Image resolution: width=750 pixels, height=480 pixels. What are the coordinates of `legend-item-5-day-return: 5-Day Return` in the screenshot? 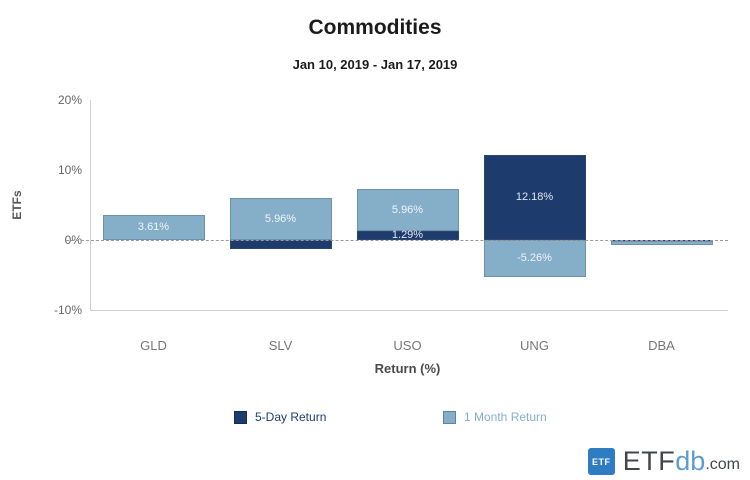 It's located at (280, 417).